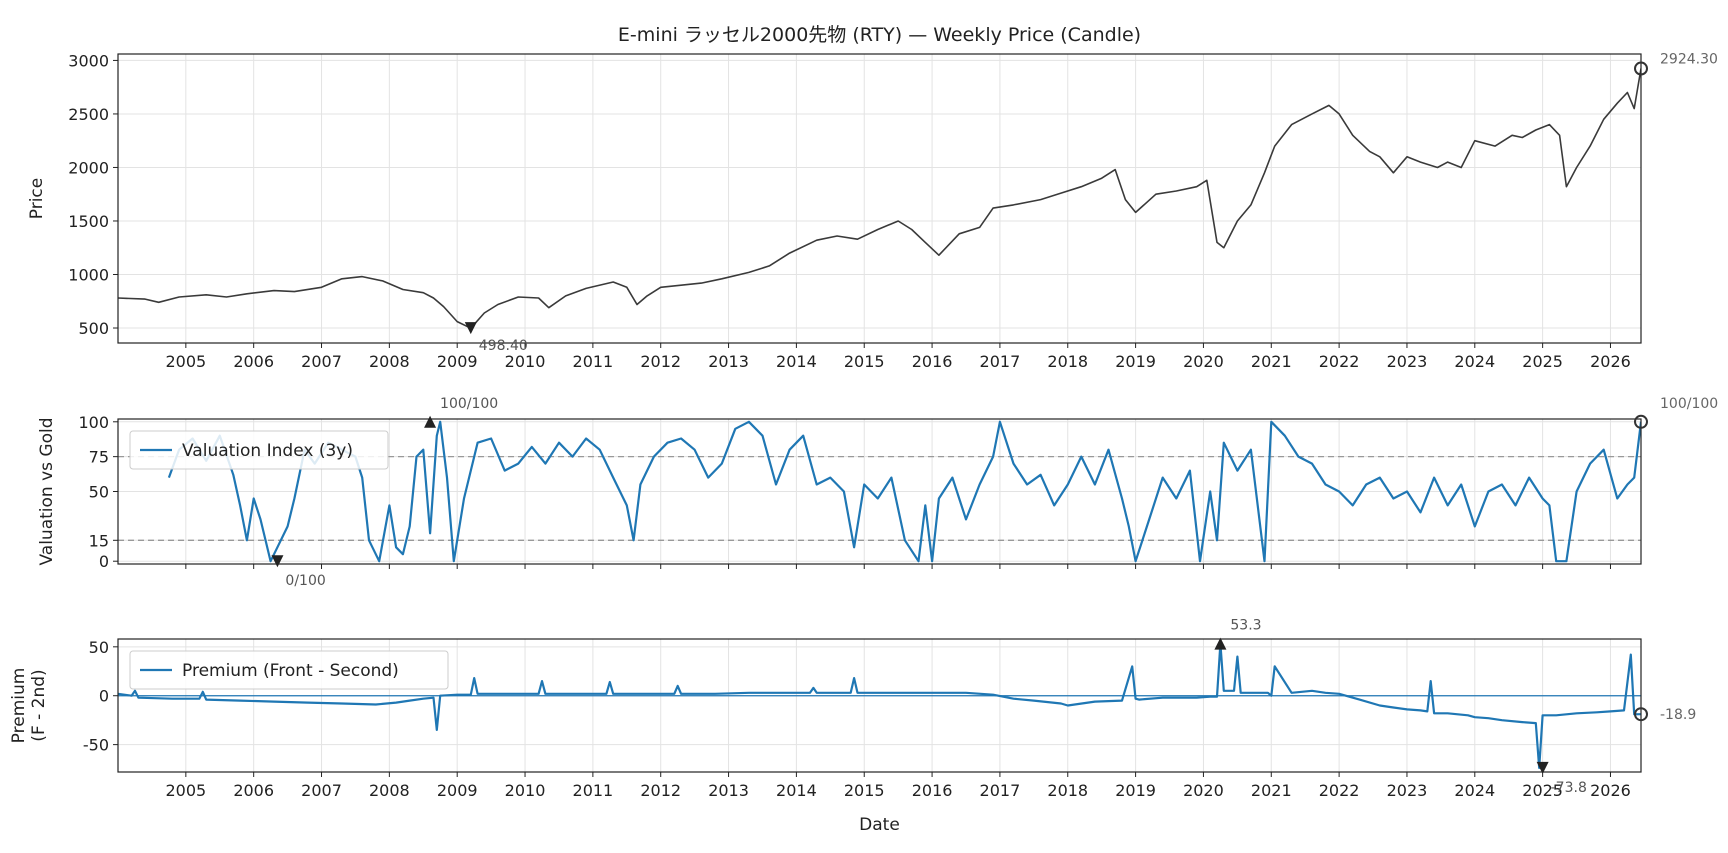 The height and width of the screenshot is (853, 1728). What do you see at coordinates (1569, 788) in the screenshot?
I see `min-label: -73.8` at bounding box center [1569, 788].